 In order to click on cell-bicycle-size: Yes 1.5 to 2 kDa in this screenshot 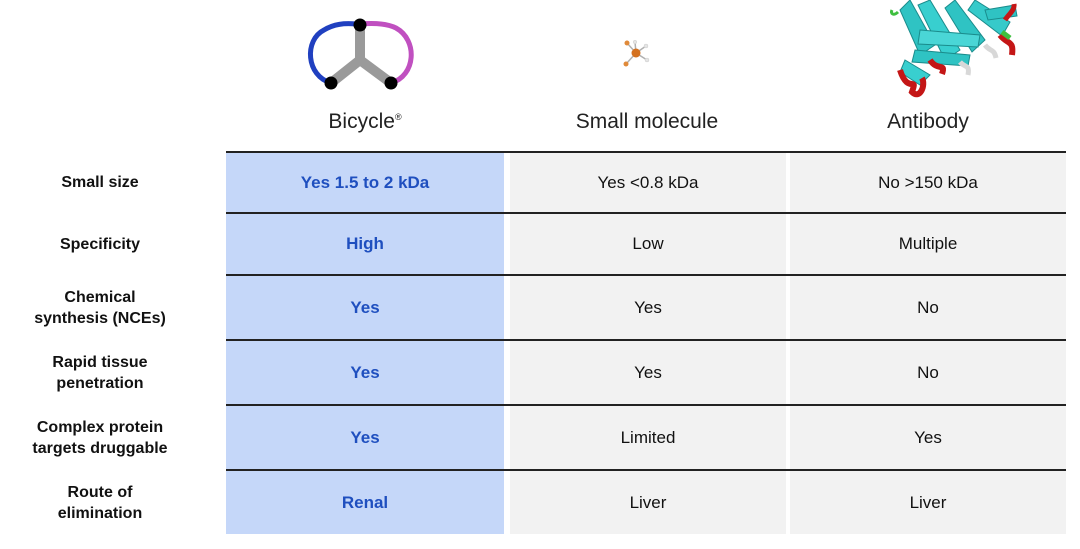, I will do `click(365, 182)`.